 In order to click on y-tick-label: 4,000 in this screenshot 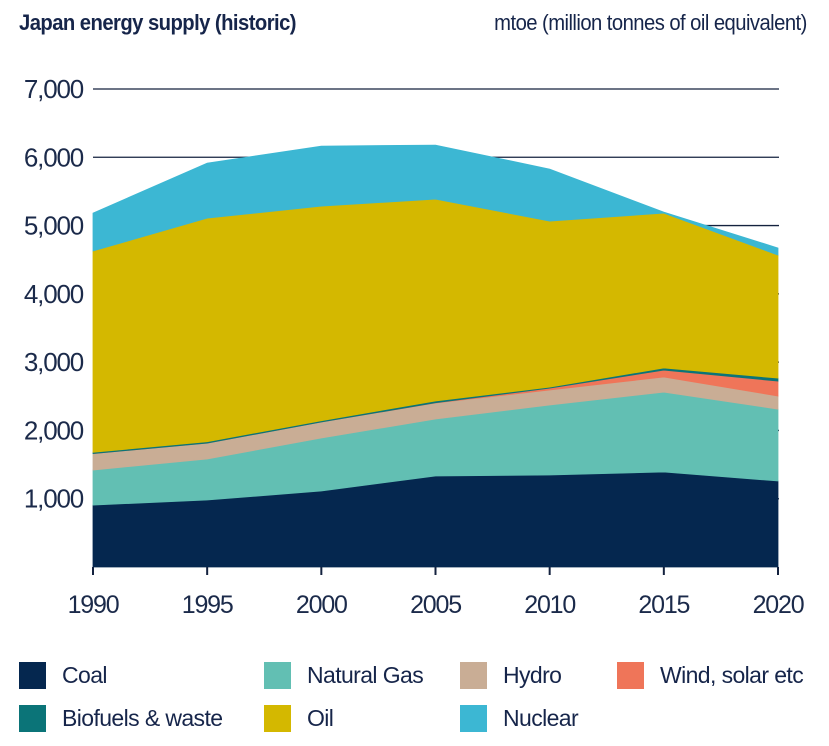, I will do `click(54, 294)`.